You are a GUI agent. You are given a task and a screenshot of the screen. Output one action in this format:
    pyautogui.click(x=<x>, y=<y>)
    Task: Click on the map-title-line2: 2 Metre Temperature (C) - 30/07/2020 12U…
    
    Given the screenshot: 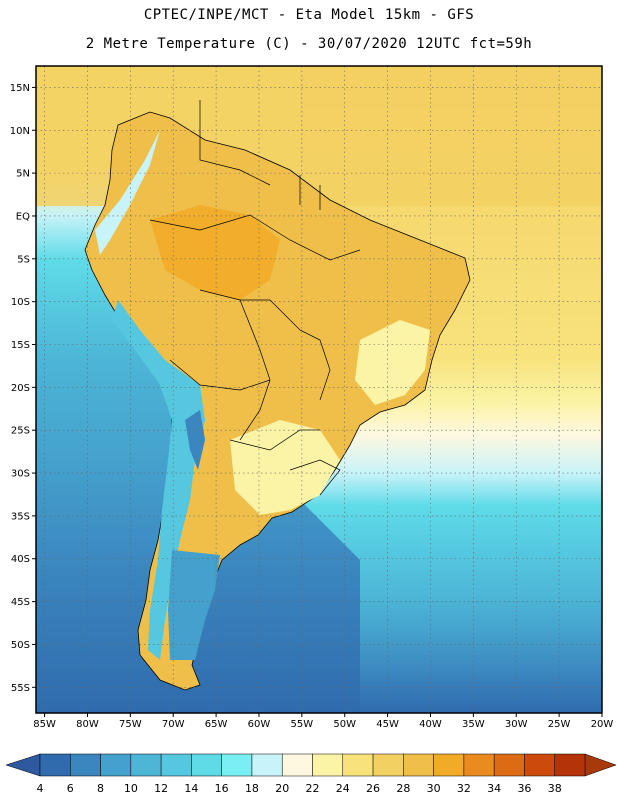 What is the action you would take?
    pyautogui.click(x=309, y=44)
    